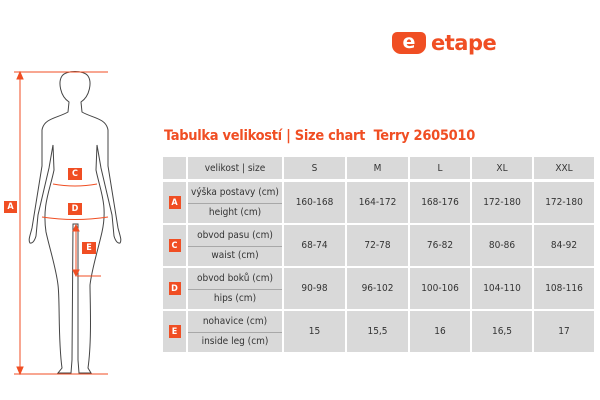 The height and width of the screenshot is (400, 600). I want to click on badge-cell: C, so click(174, 245).